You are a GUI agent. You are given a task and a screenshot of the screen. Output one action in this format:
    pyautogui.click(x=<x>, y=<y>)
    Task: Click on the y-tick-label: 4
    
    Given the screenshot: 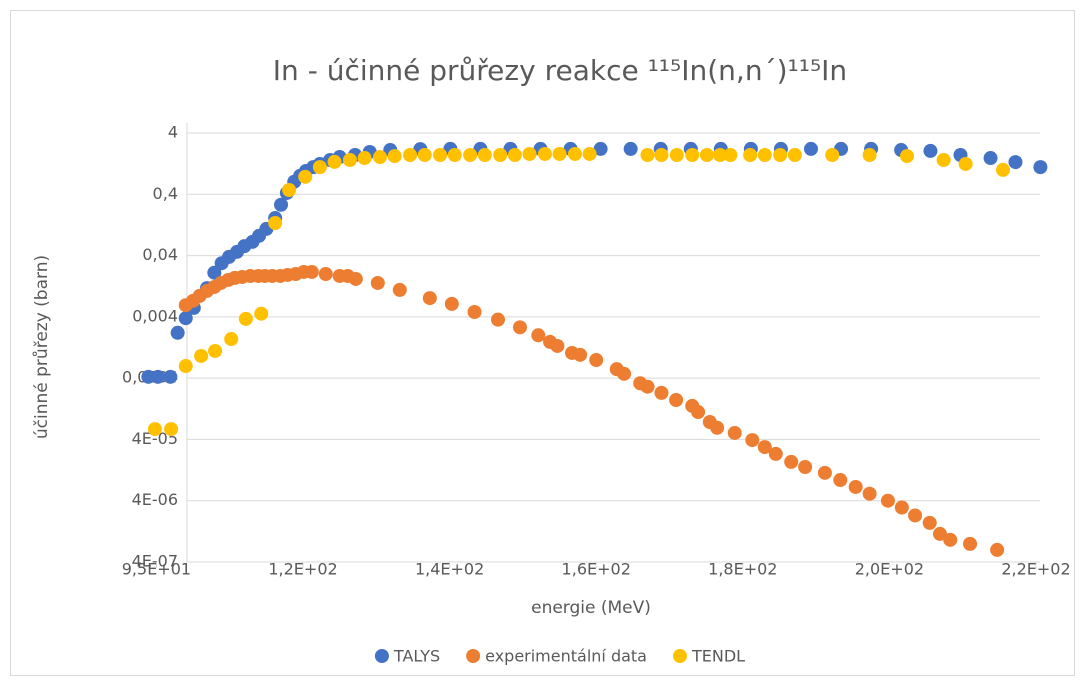 What is the action you would take?
    pyautogui.click(x=173, y=132)
    